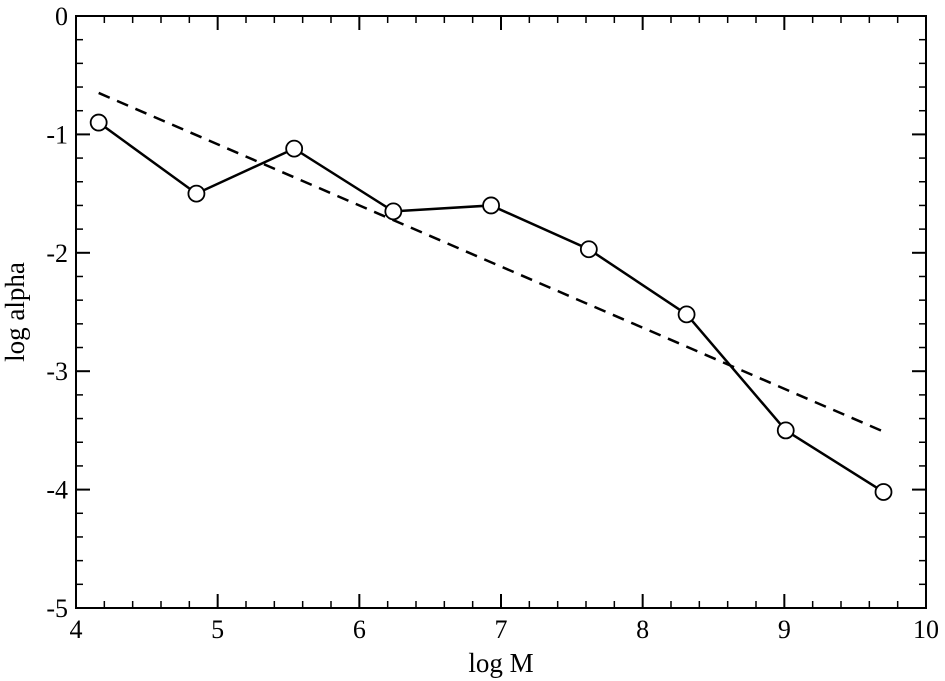  I want to click on y-tick-label: -4, so click(57, 490).